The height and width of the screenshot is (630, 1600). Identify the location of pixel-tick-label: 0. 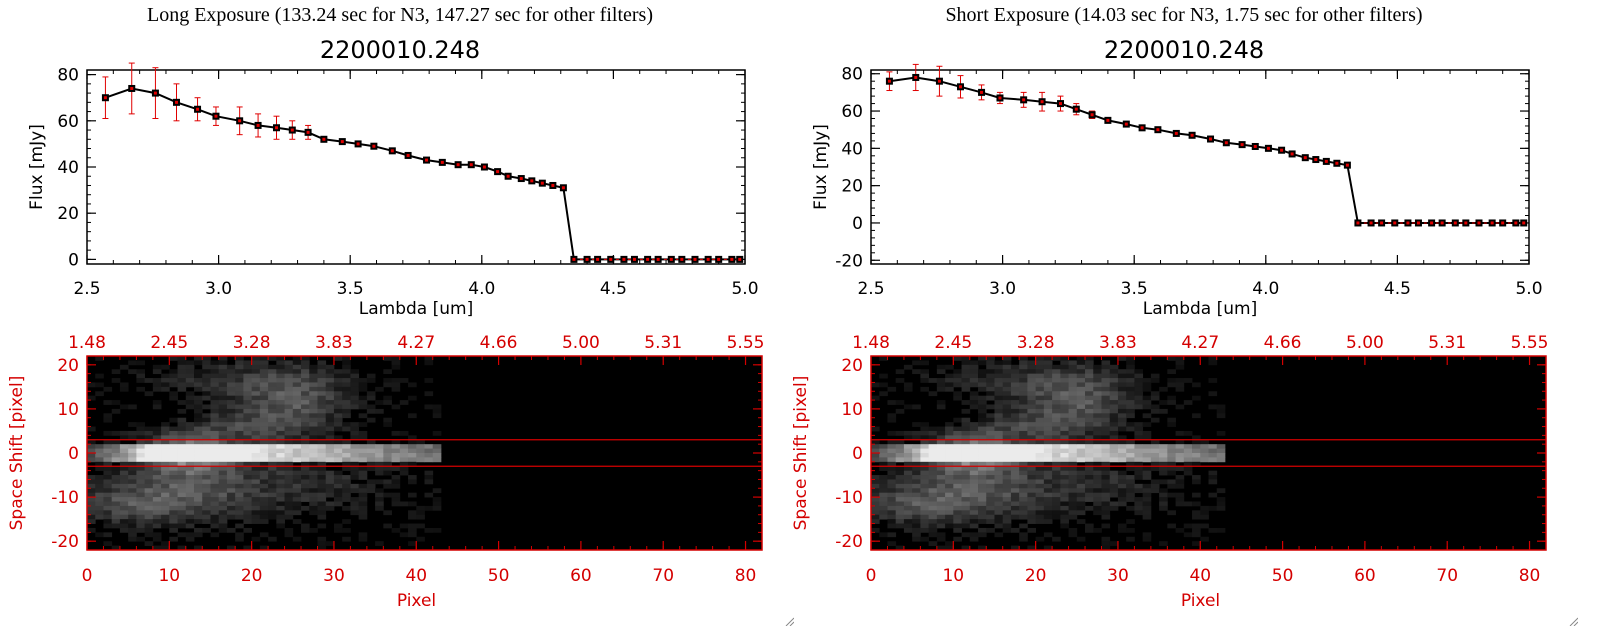
(871, 576).